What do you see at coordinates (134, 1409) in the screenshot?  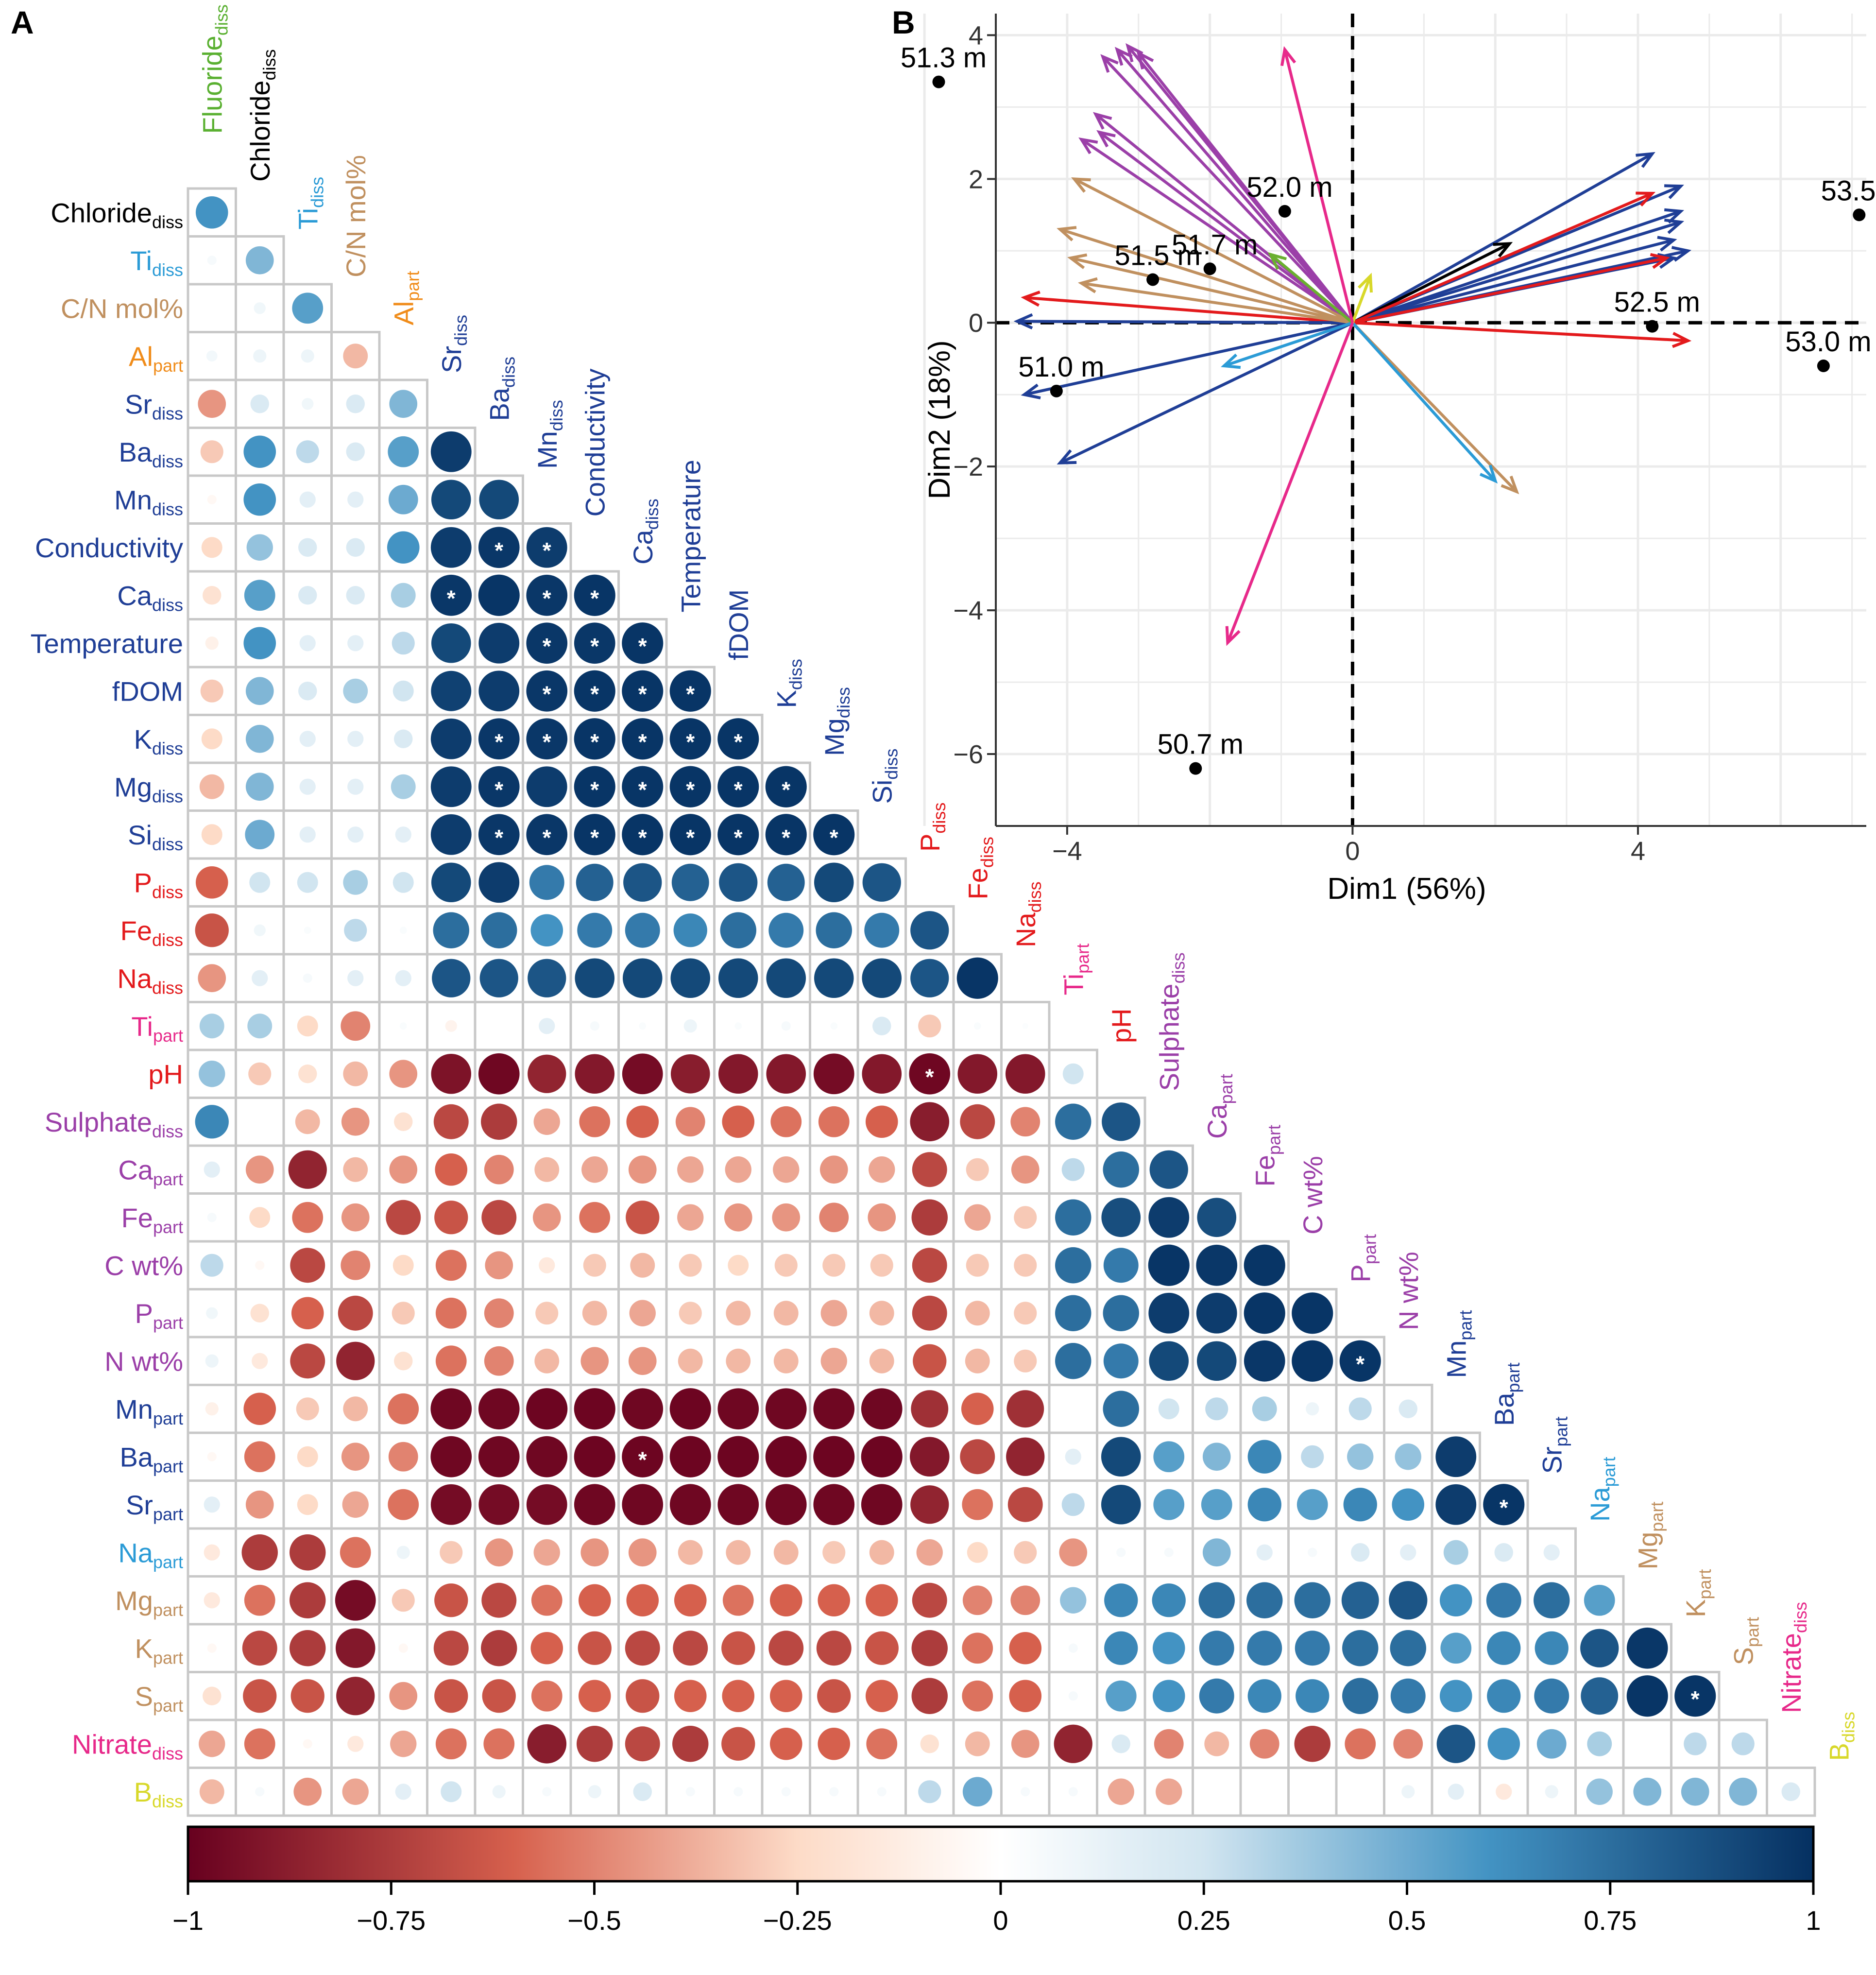 I see `row-label-base: Mn` at bounding box center [134, 1409].